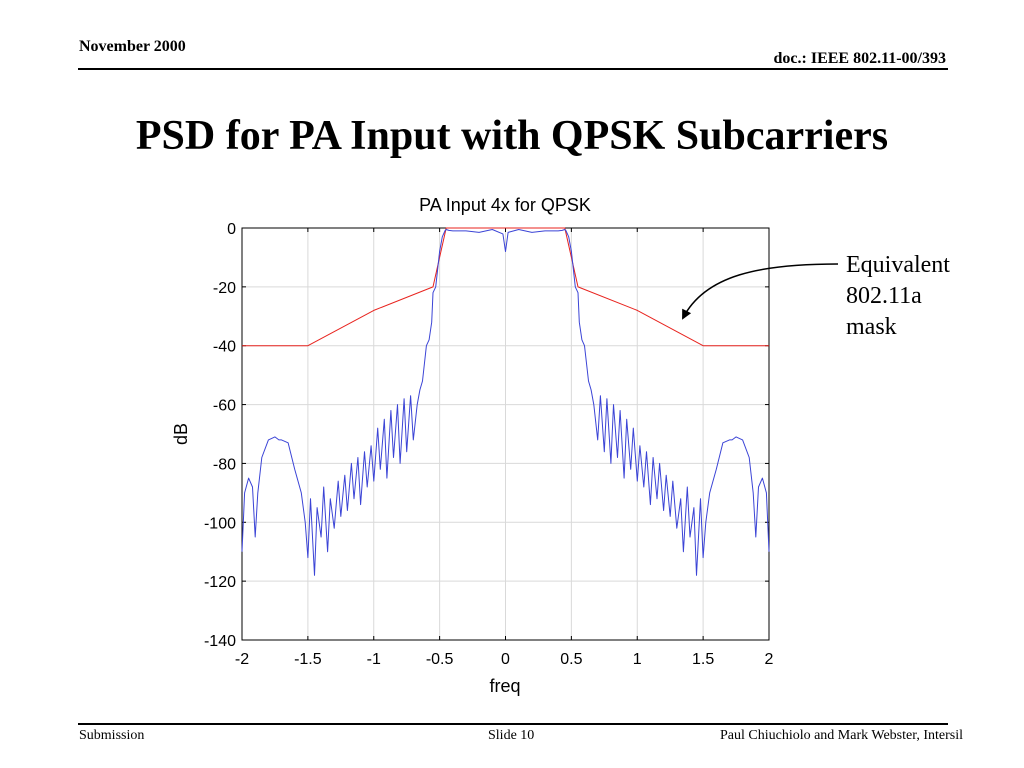 This screenshot has height=768, width=1024. I want to click on annotation-line: mask, so click(871, 327).